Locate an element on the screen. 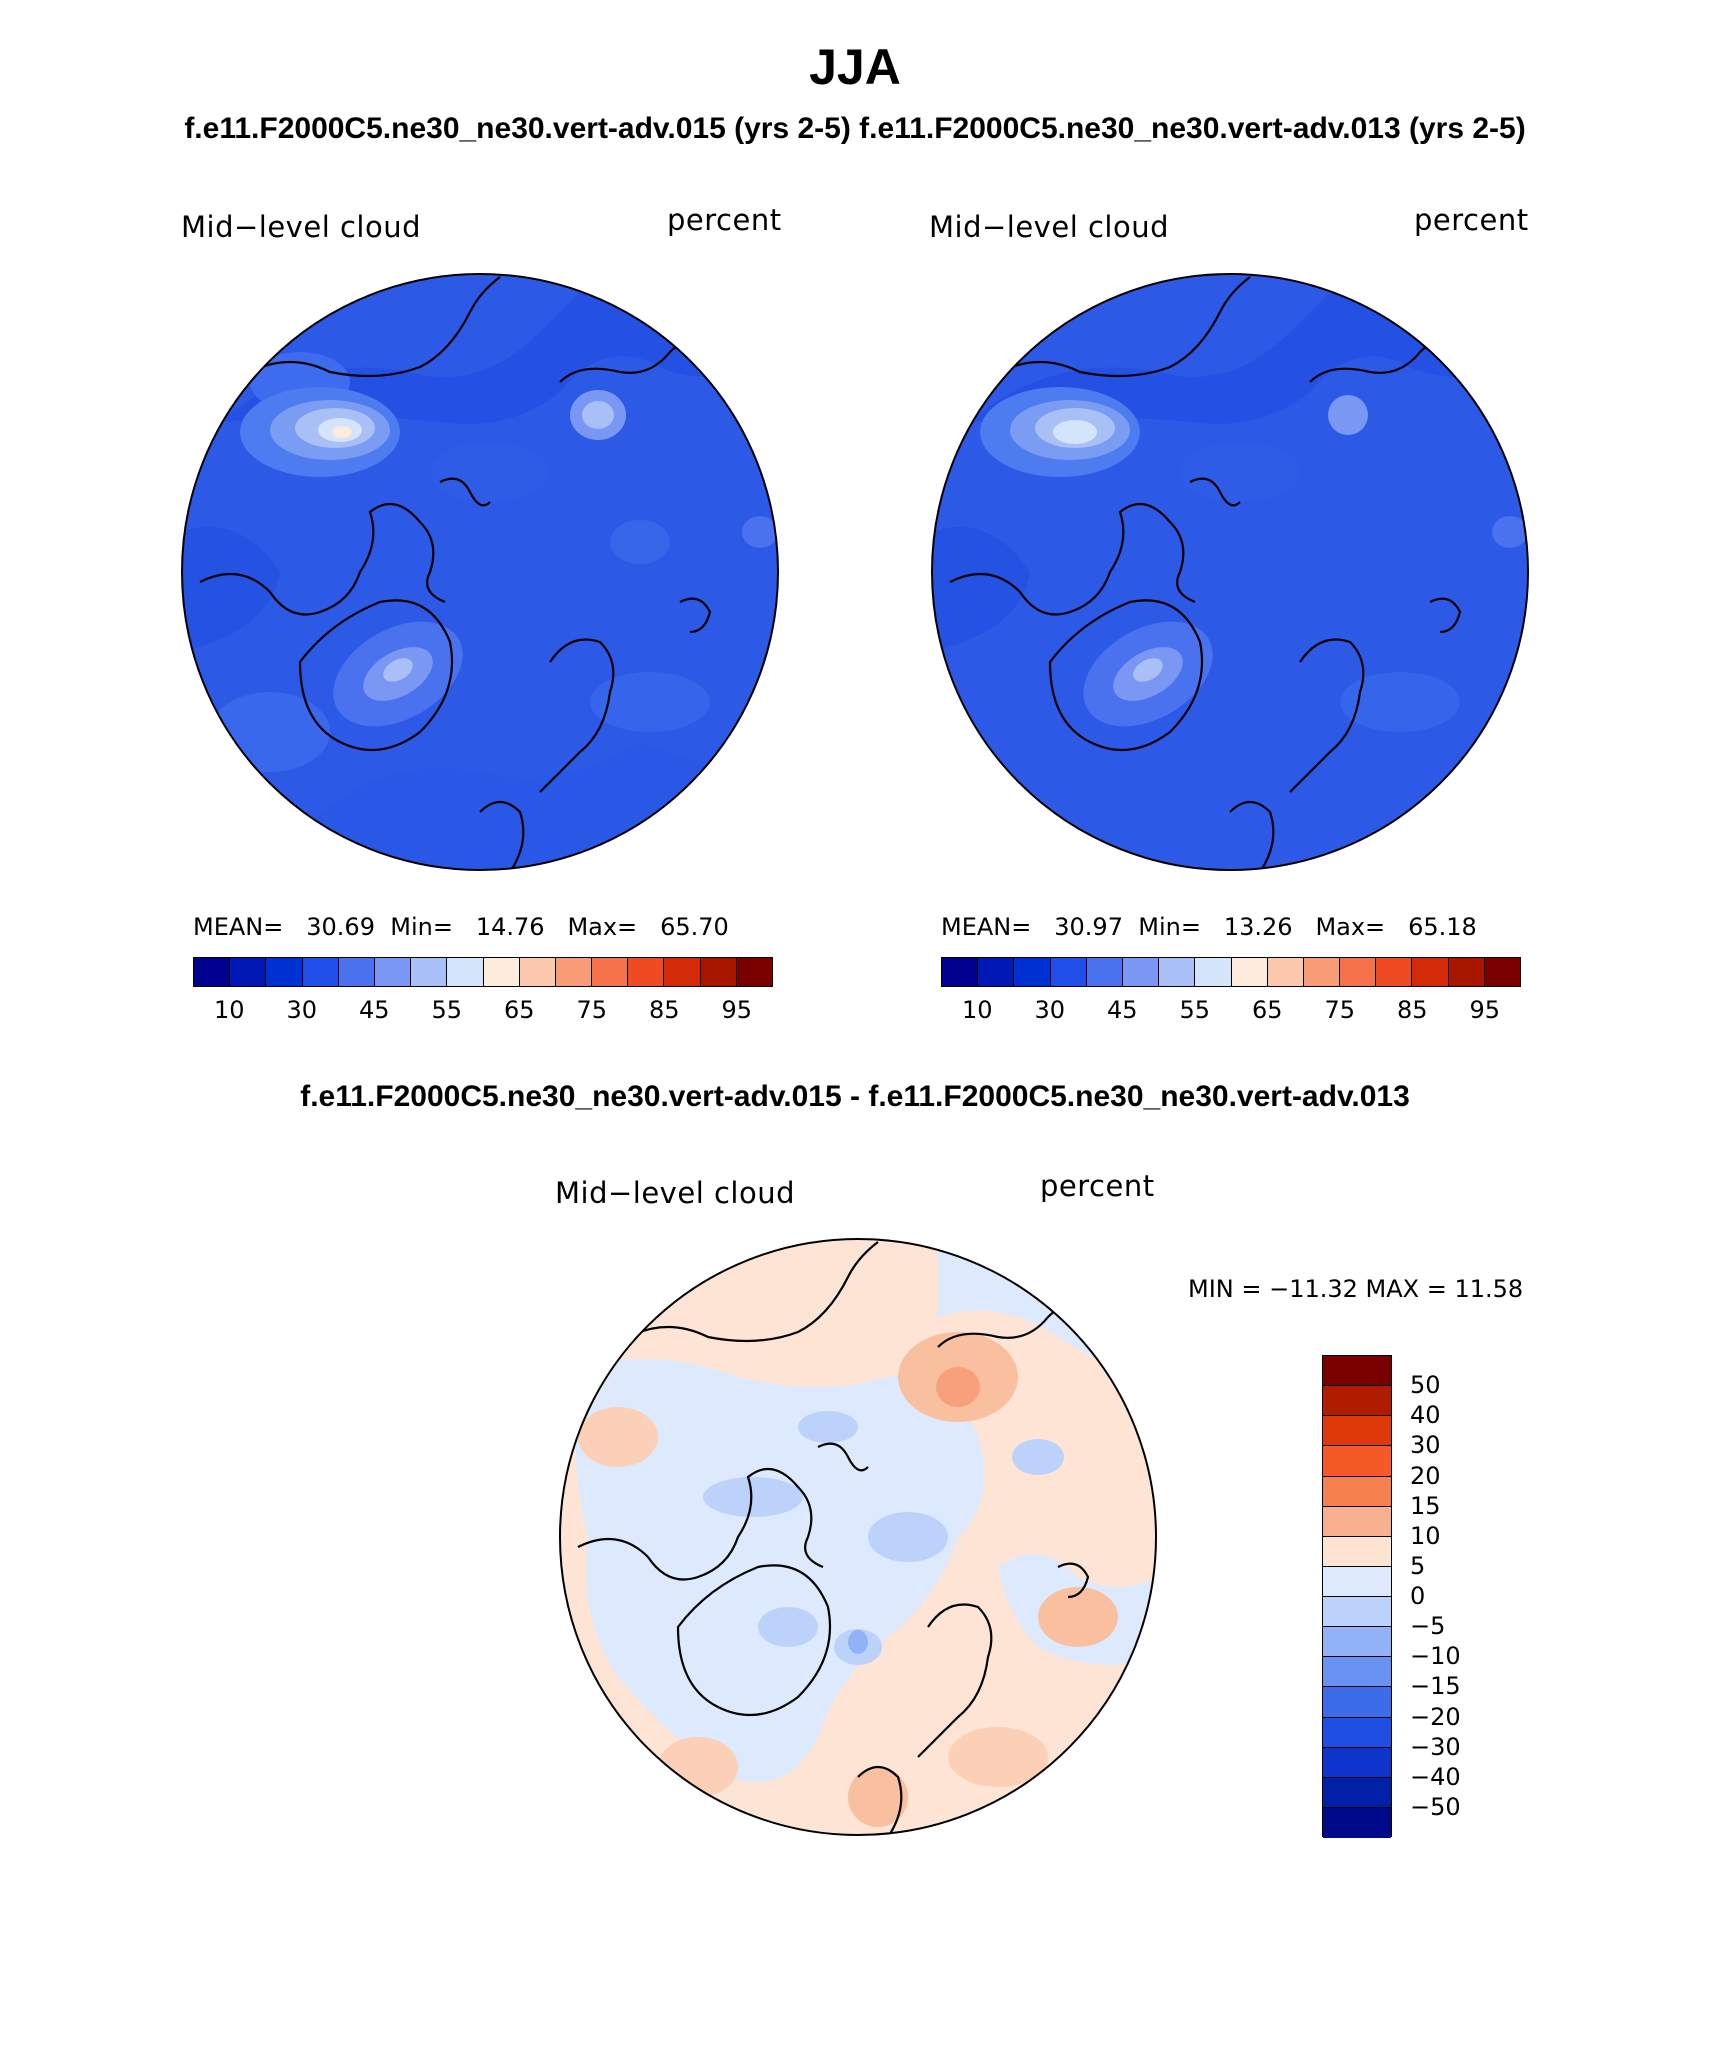 Image resolution: width=1710 pixels, height=2061 pixels. colorbar-panel2-ticks: 10 30 45 55 65 75 85 95 is located at coordinates (1231, 1011).